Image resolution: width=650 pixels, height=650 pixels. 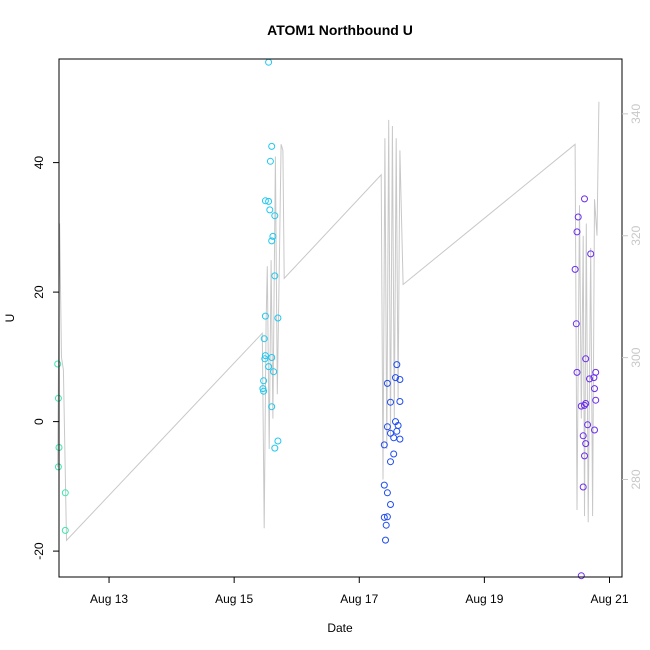 What do you see at coordinates (636, 235) in the screenshot?
I see `y2-tick-label: 320` at bounding box center [636, 235].